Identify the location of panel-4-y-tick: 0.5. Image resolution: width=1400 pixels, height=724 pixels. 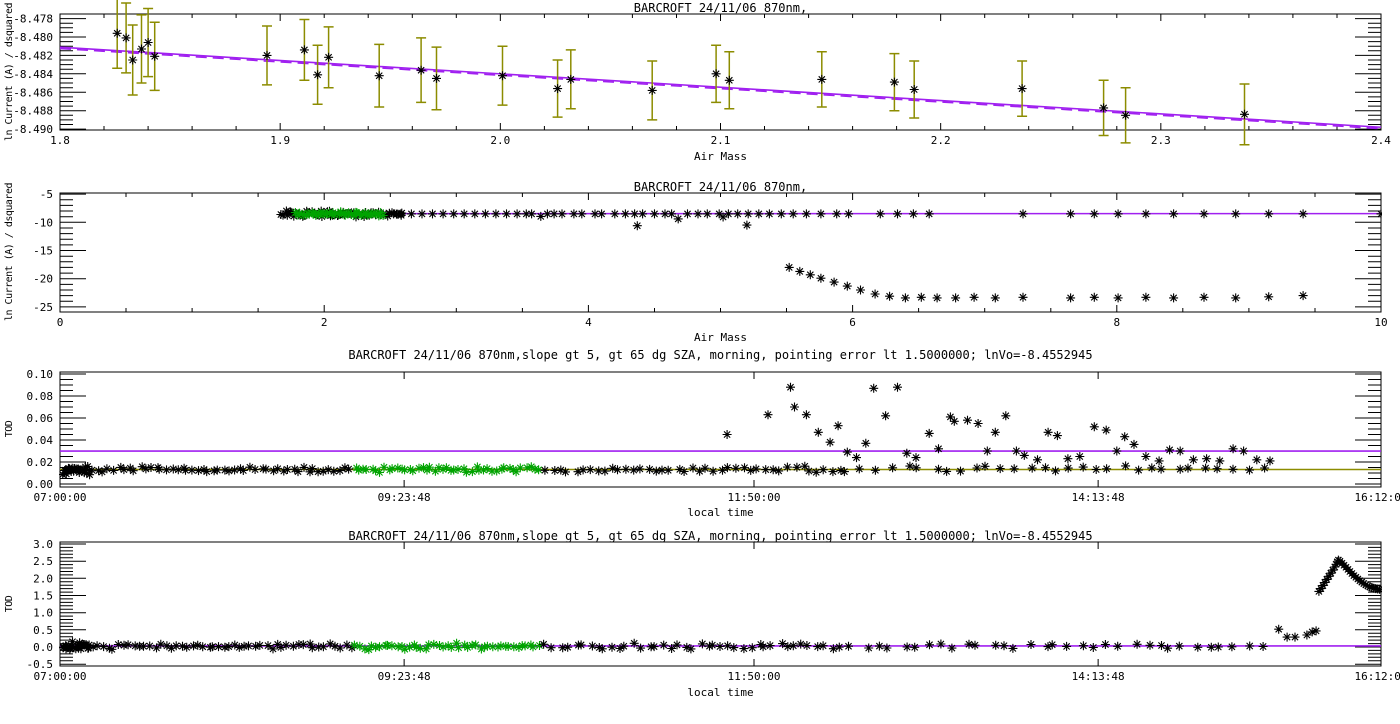
(43, 630).